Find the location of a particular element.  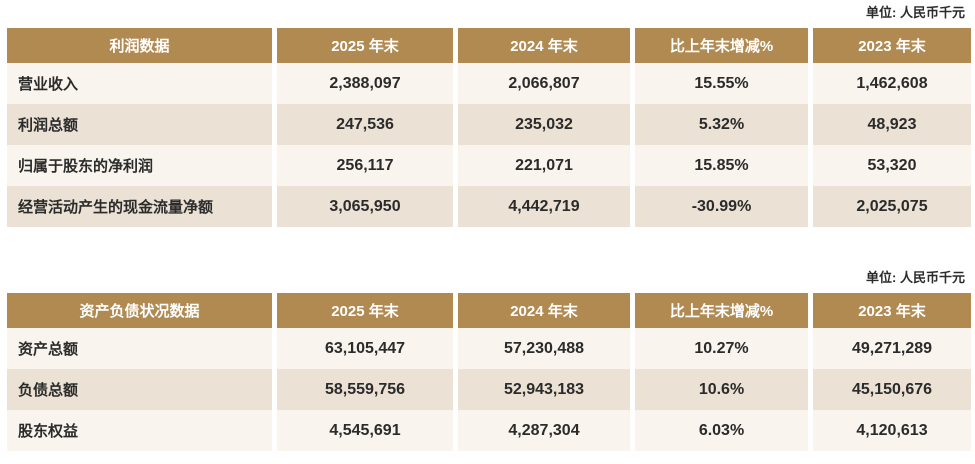

data-cell: 6.03% is located at coordinates (721, 430).